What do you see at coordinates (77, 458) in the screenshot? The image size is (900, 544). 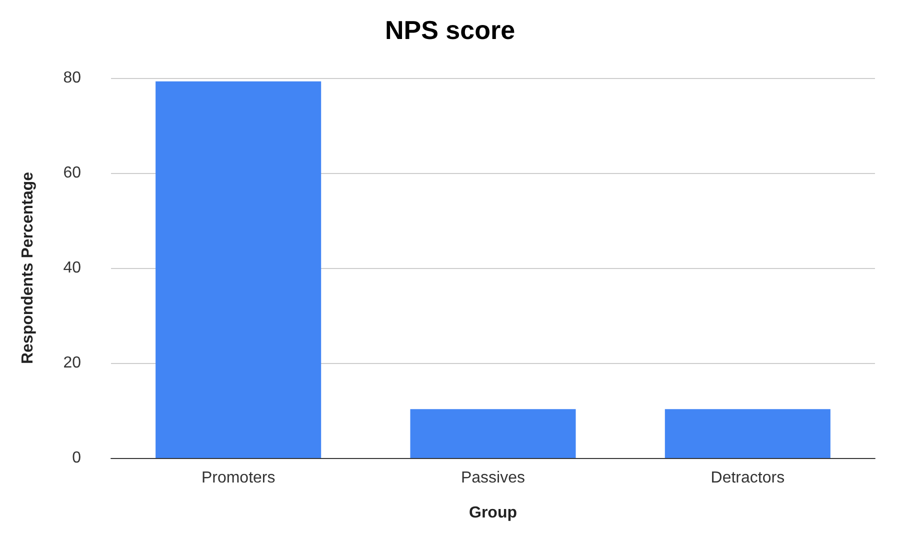 I see `y-tick-label: 0` at bounding box center [77, 458].